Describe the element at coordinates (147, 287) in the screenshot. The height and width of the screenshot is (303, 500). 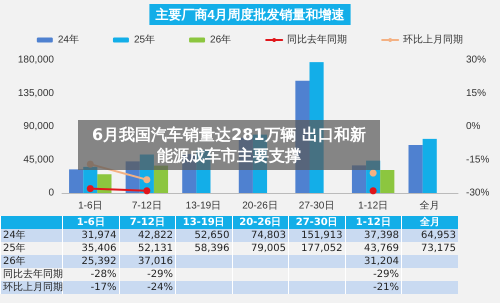
I see `data-label: -24%` at that location.